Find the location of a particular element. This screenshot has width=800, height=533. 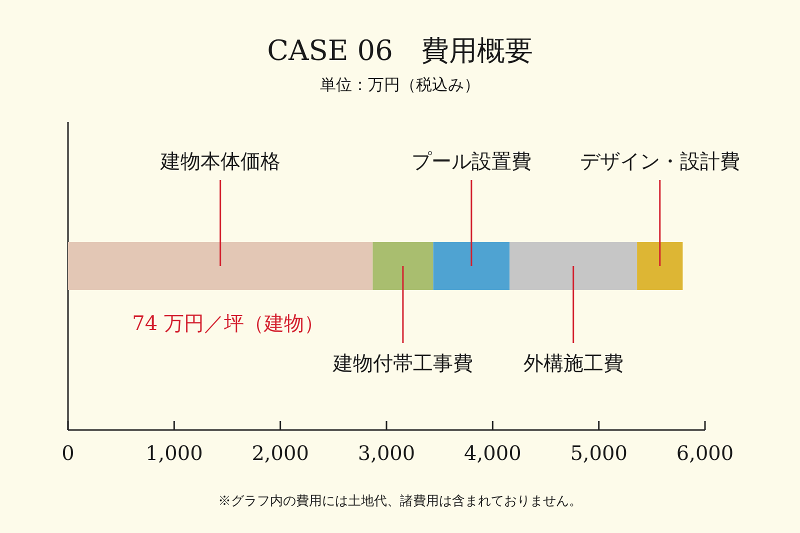

chart-title: CASE 06 費用概要 is located at coordinates (400, 50).